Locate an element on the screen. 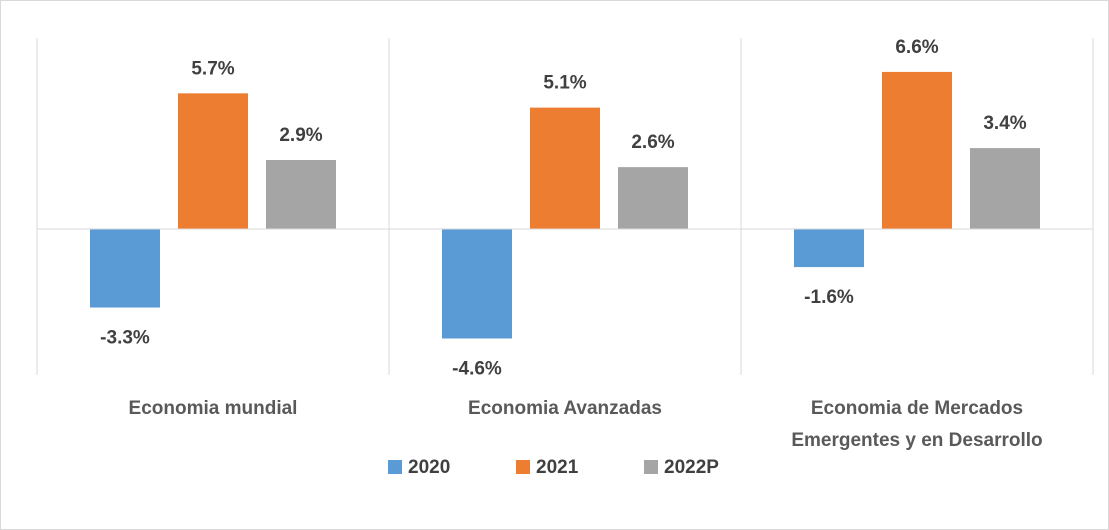 This screenshot has width=1109, height=530. legend-label: 2022P is located at coordinates (691, 467).